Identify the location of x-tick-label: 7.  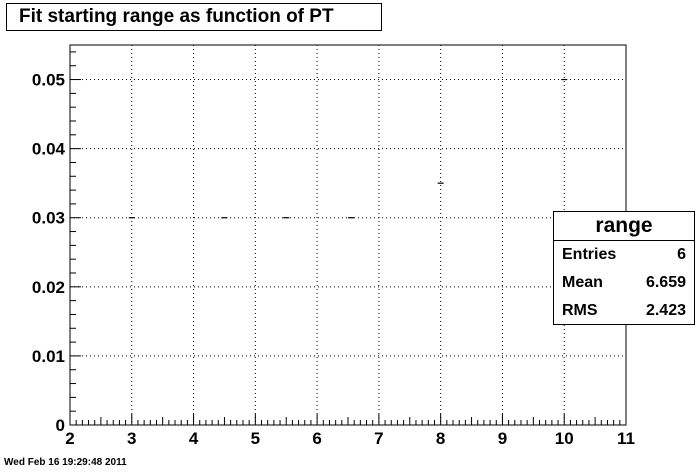
(378, 438).